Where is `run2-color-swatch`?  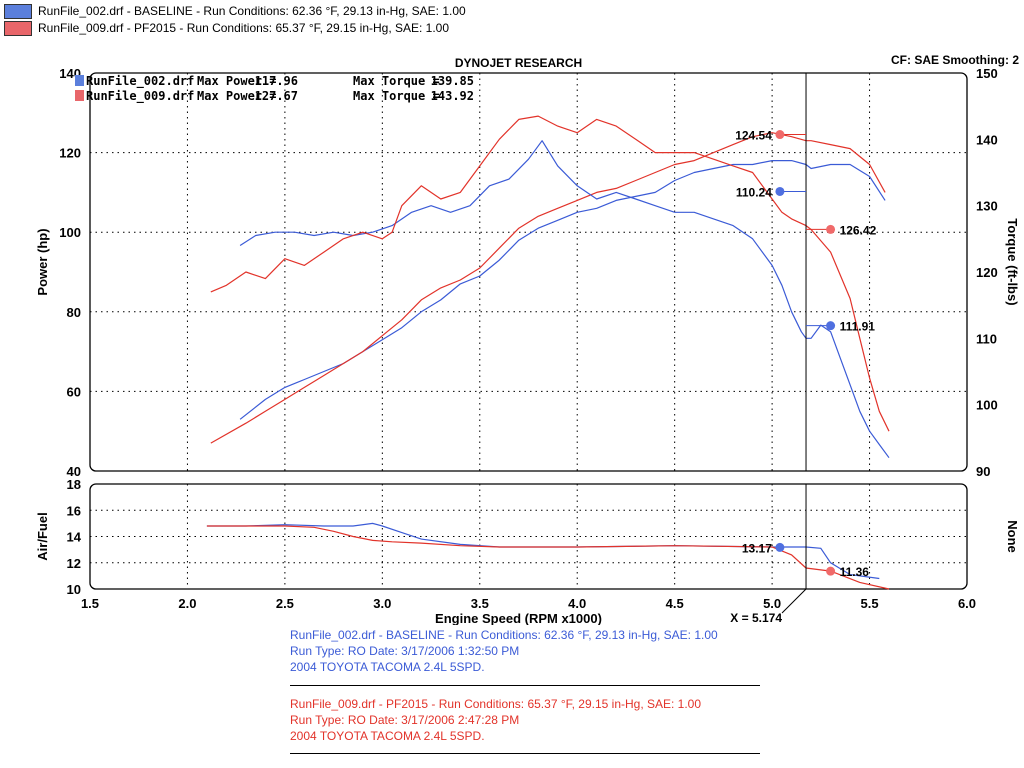
run2-color-swatch is located at coordinates (18, 28).